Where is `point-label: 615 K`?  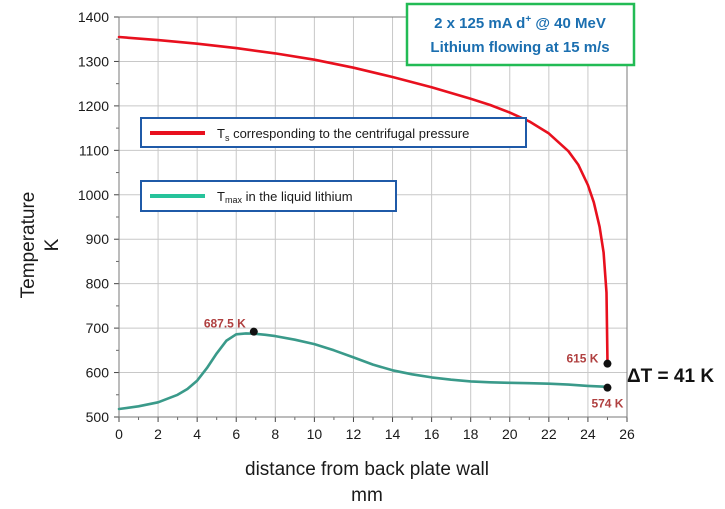
point-label: 615 K is located at coordinates (582, 359).